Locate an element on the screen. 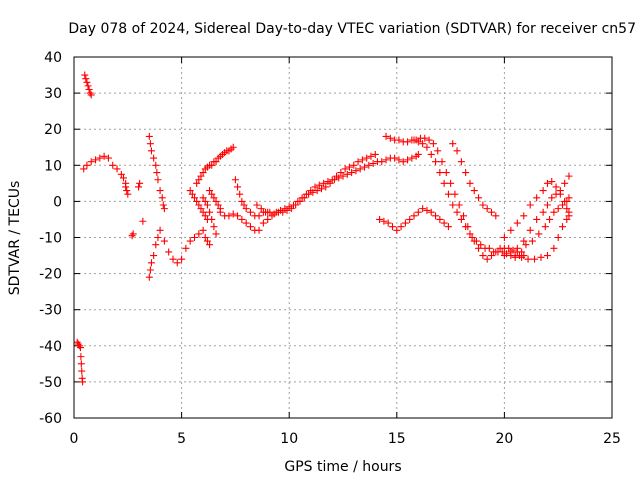  y-tick-label: -60 is located at coordinates (50, 419).